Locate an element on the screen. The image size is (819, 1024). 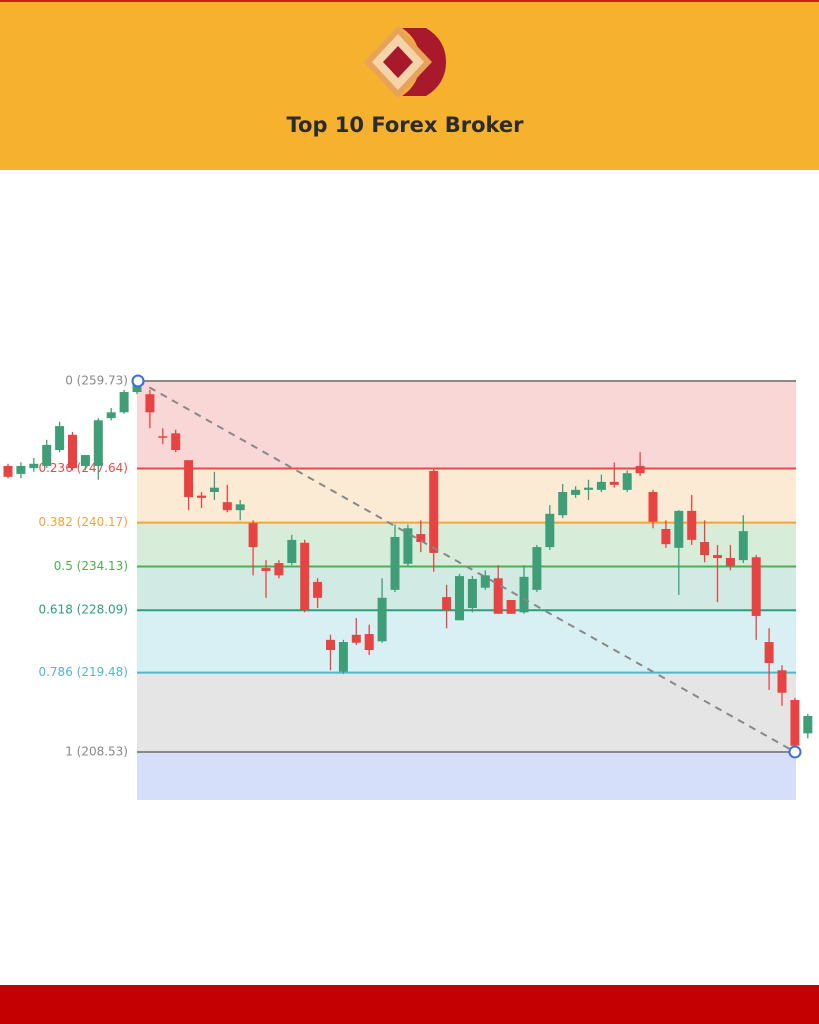
fib-level-label: 0.618 (228.09) is located at coordinates (83, 610).